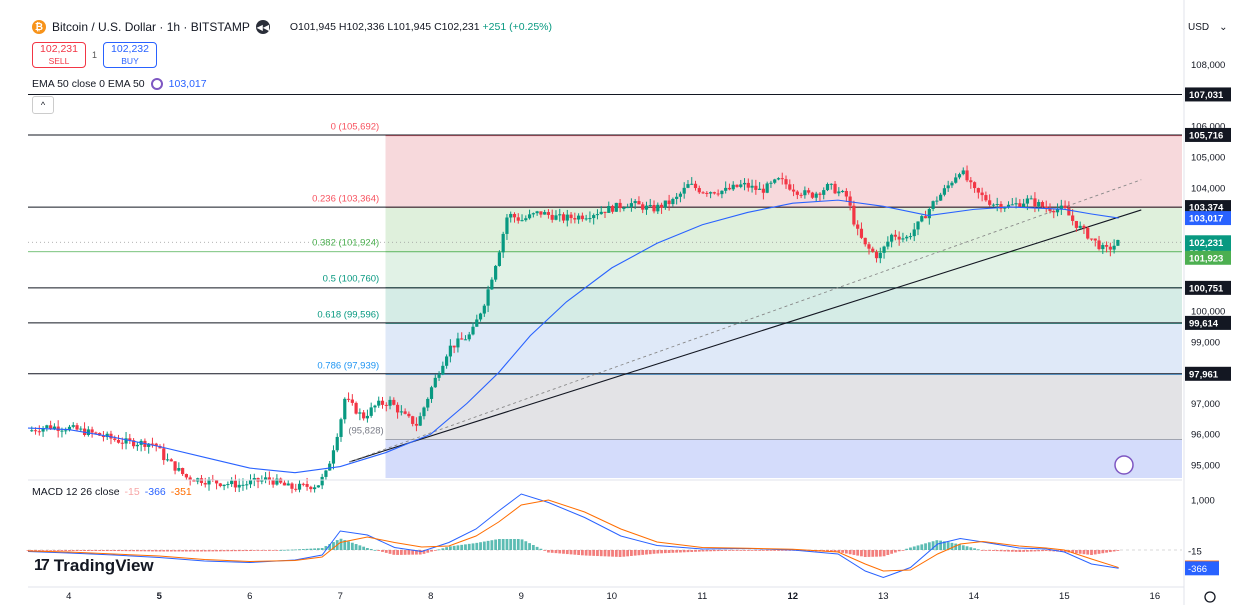 This screenshot has height=616, width=1236. What do you see at coordinates (112, 492) in the screenshot?
I see `macd-legend: MACD 12 26 close -15 -366 -351` at bounding box center [112, 492].